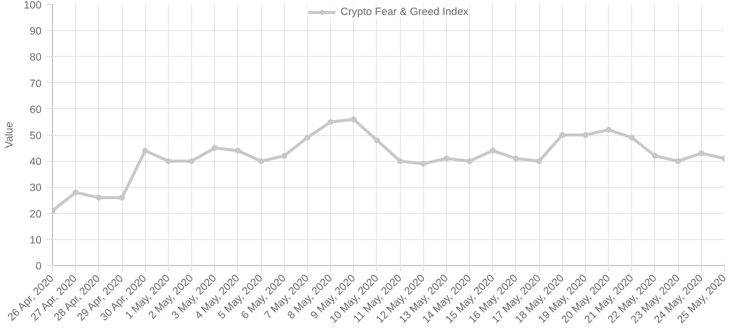 Image resolution: width=738 pixels, height=333 pixels. I want to click on y-tick-label: 0, so click(39, 266).